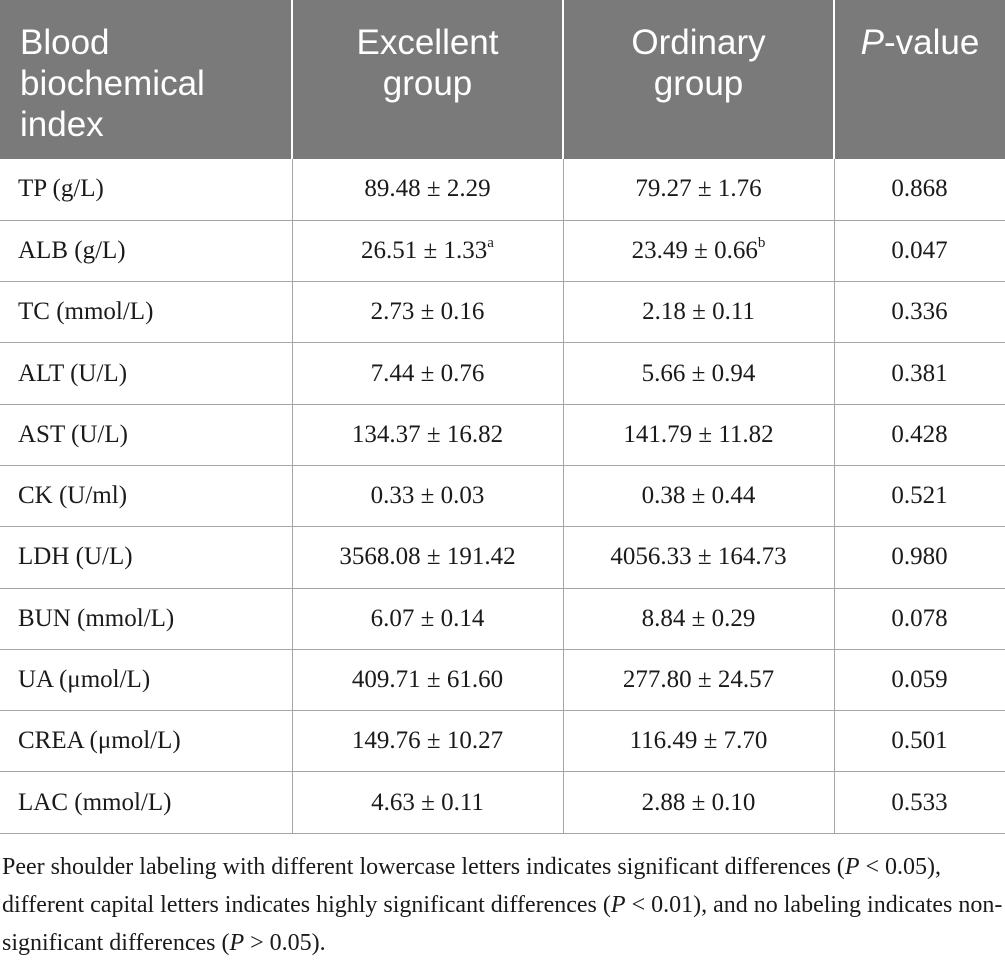 This screenshot has height=968, width=1005. I want to click on cell-ordinary: 2.88 ± 0.10, so click(699, 802).